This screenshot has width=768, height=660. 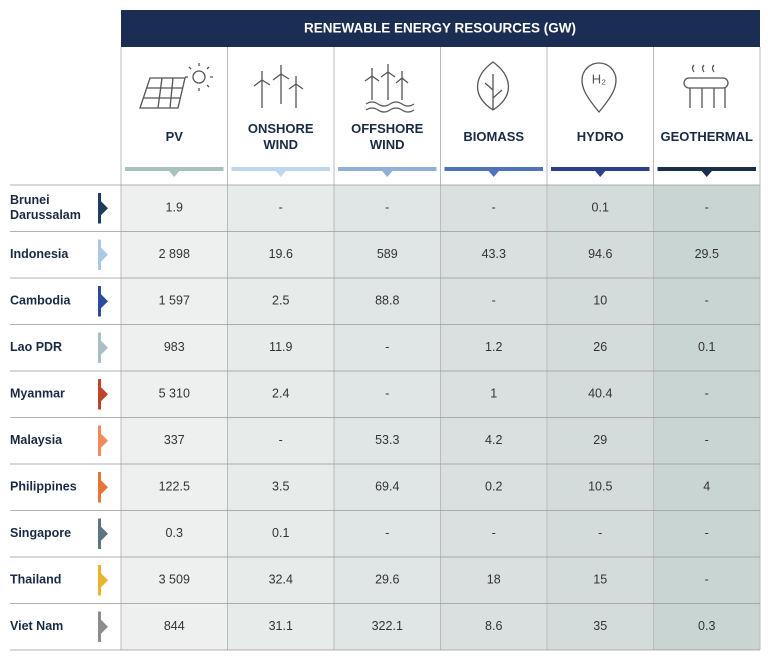 What do you see at coordinates (39, 254) in the screenshot?
I see `country-label: Indonesia` at bounding box center [39, 254].